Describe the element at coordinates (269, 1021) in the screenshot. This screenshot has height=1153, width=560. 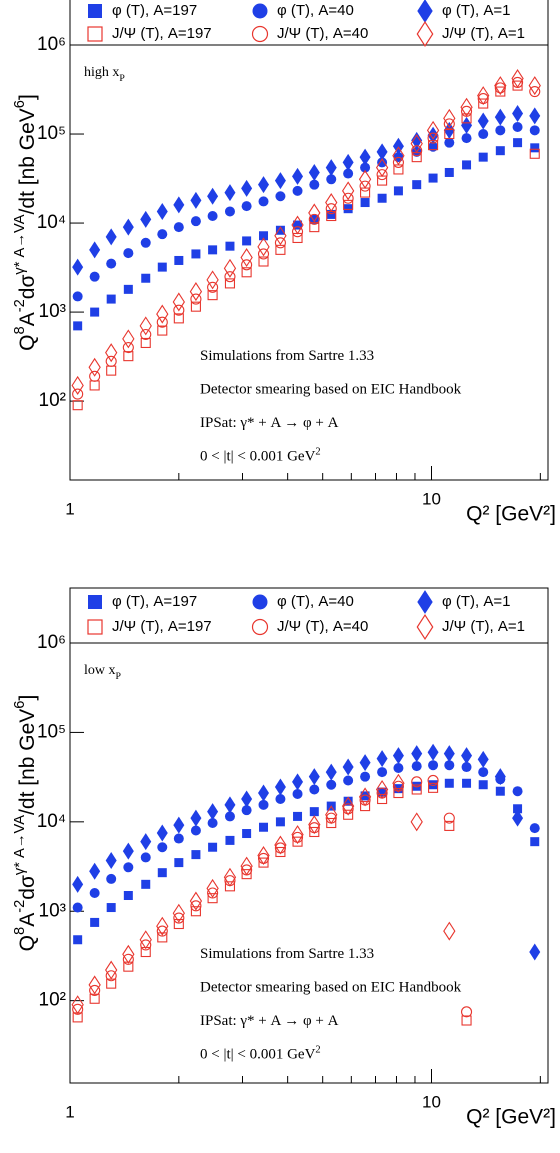
I see `annotation: IPSat: γ* + A → φ + A` at that location.